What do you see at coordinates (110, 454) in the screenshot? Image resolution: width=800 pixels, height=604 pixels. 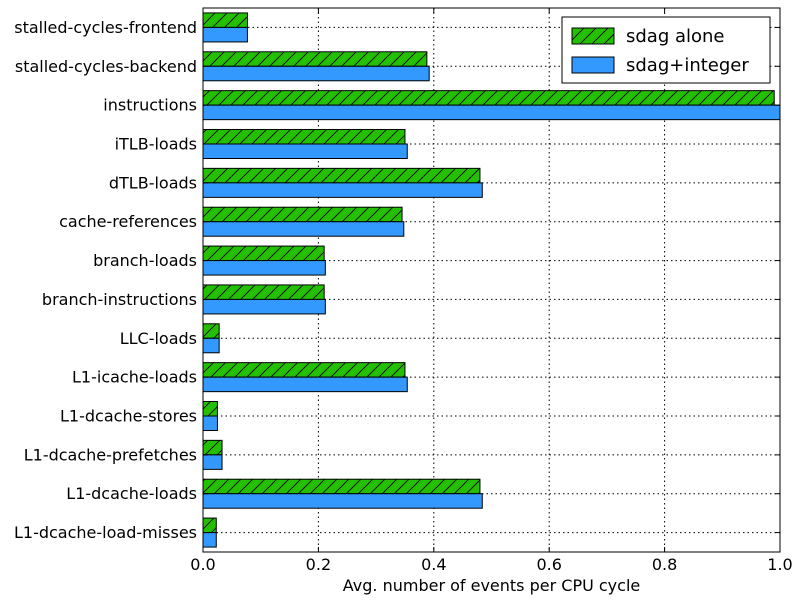 I see `y-tick-label: L1-dcache-prefetches` at bounding box center [110, 454].